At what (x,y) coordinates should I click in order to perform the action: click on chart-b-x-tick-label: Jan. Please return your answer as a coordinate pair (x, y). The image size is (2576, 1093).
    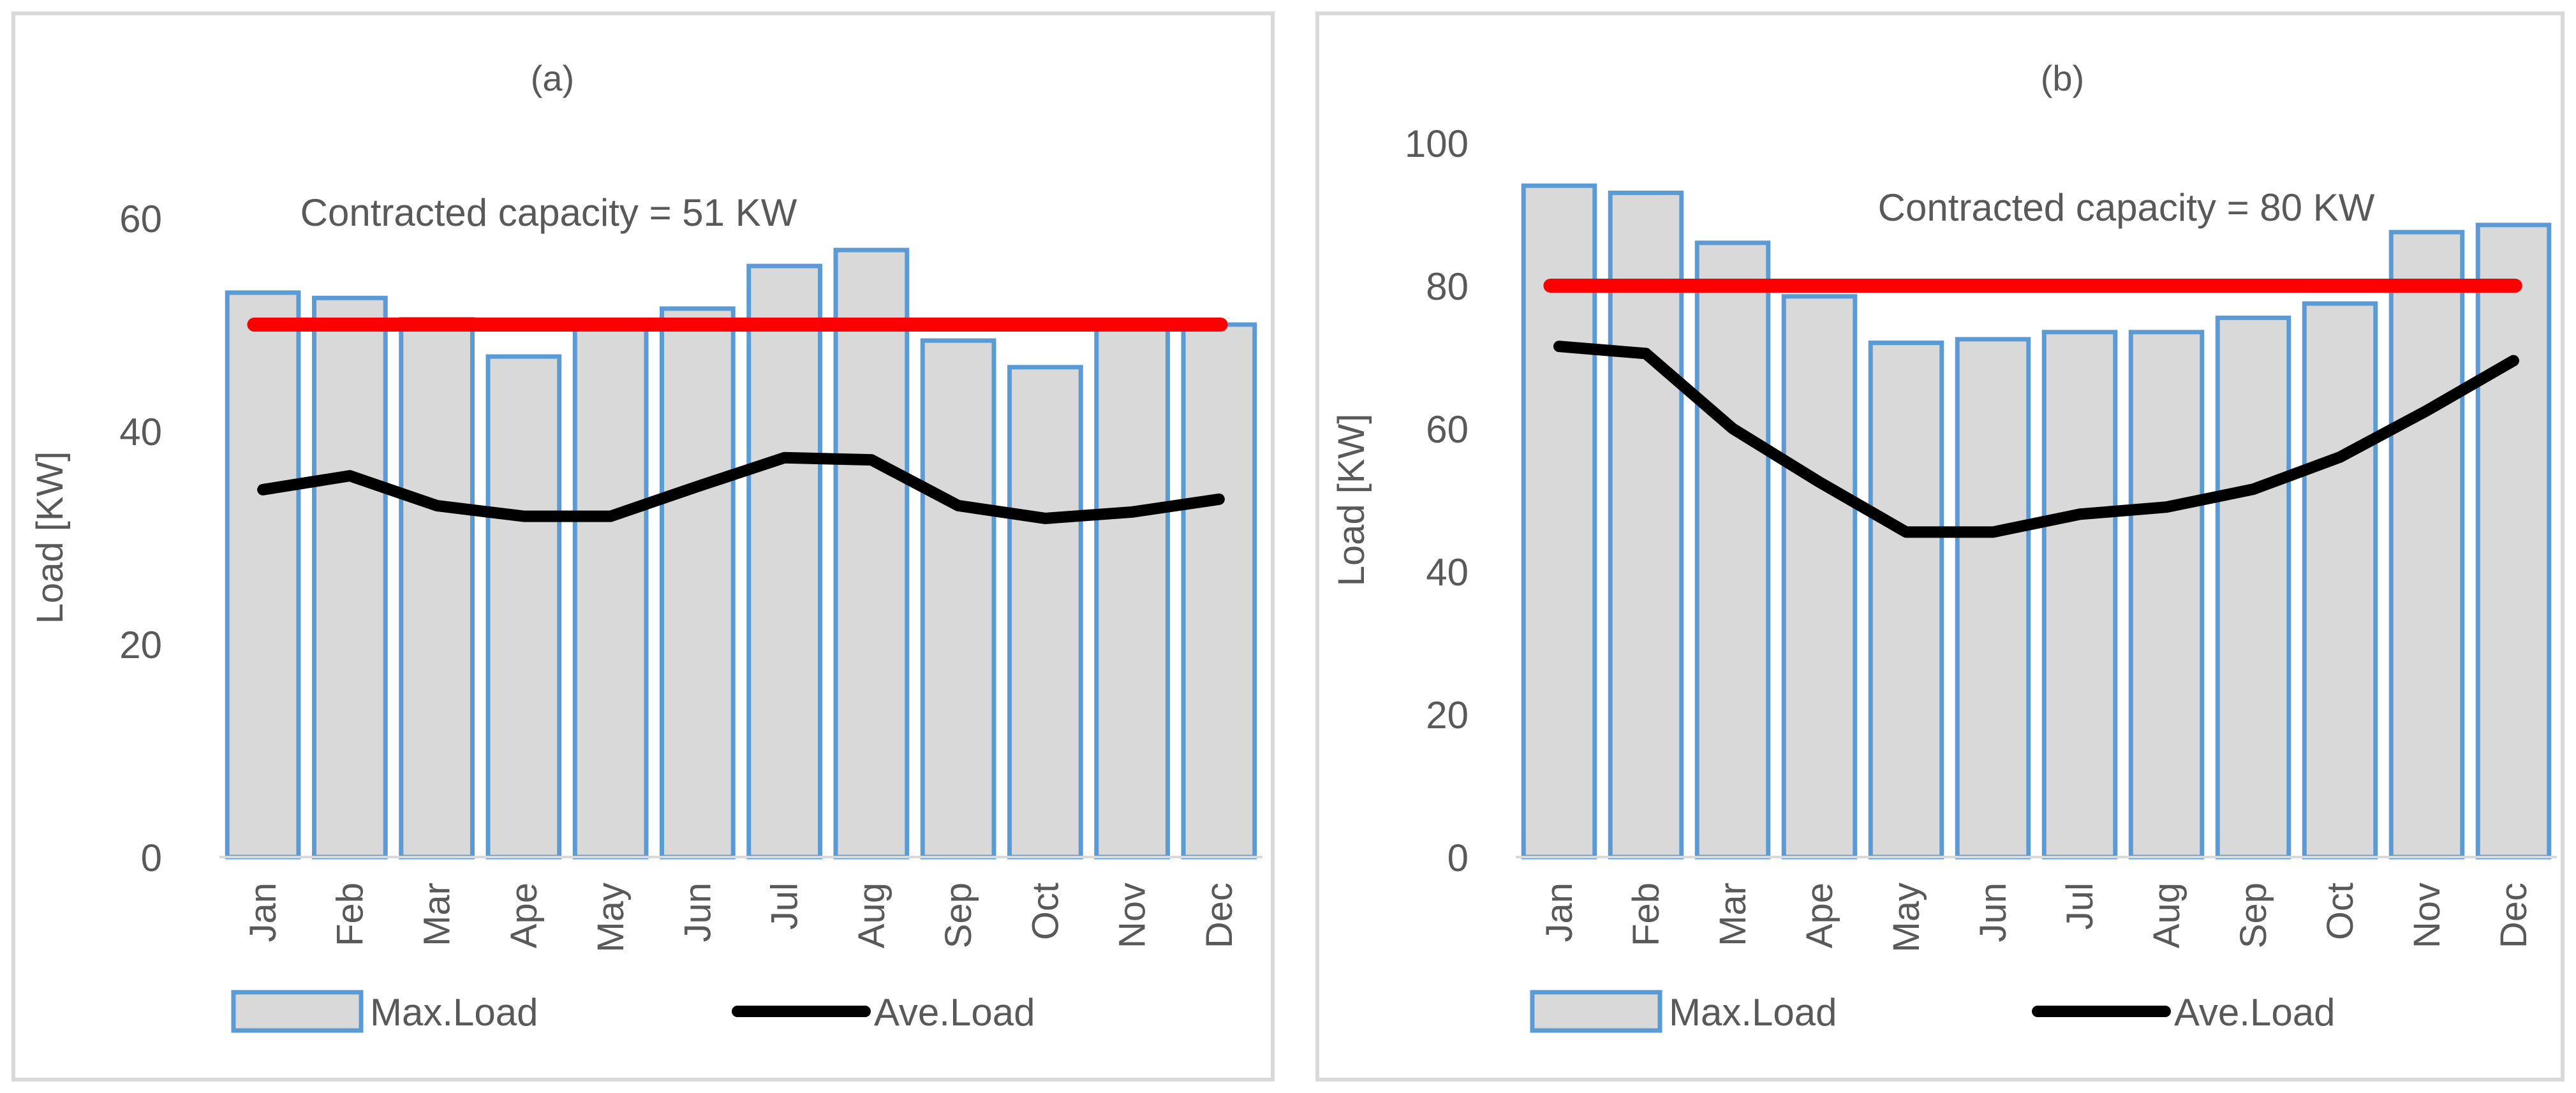
    Looking at the image, I should click on (1559, 913).